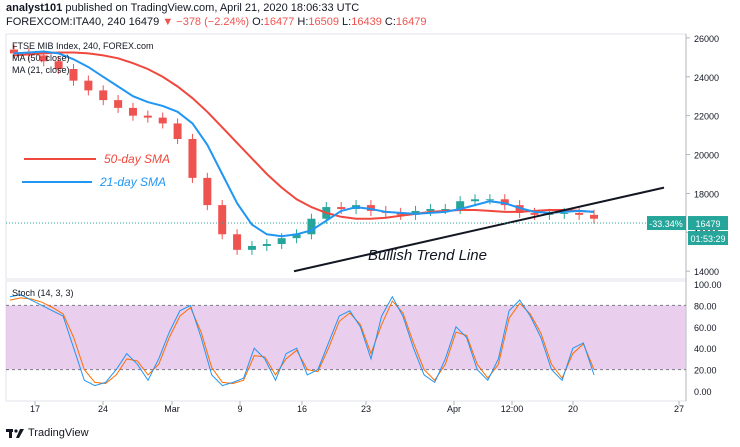 This screenshot has height=447, width=740. I want to click on stoch-tick-label: 0.00, so click(703, 392).